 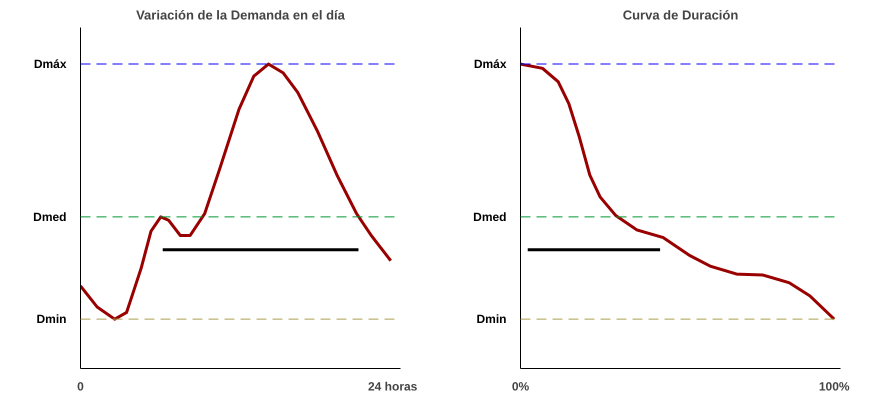 I want to click on x-tick-label: 100%, so click(x=834, y=387).